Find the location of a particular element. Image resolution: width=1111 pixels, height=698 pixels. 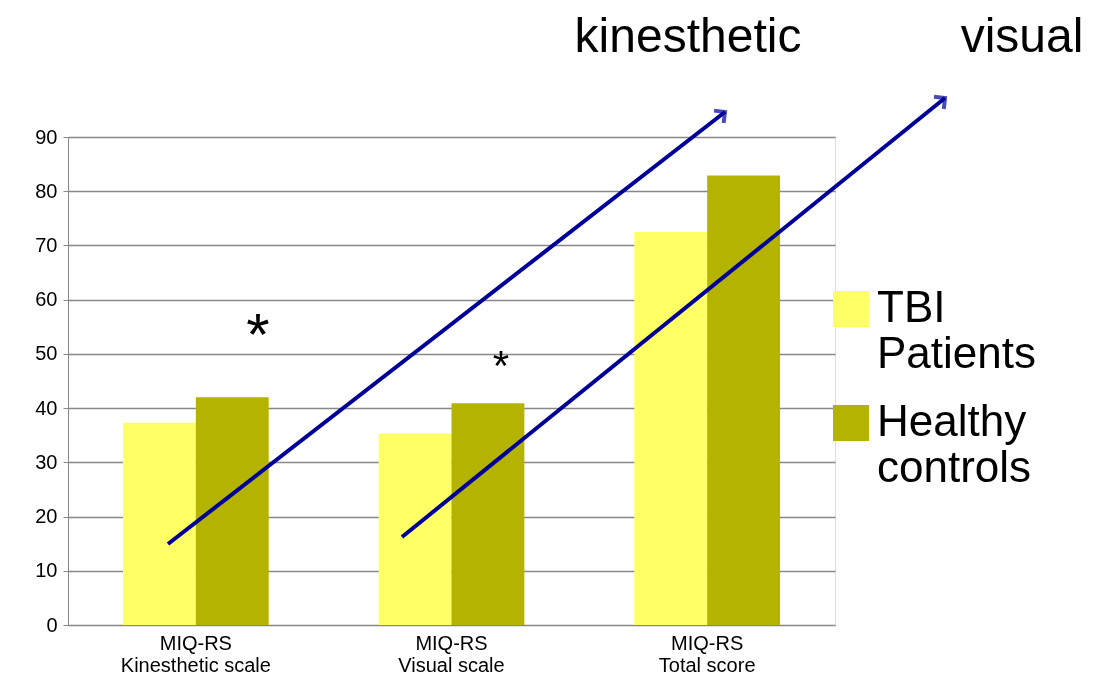

y-tick-label: 40 is located at coordinates (46, 407).